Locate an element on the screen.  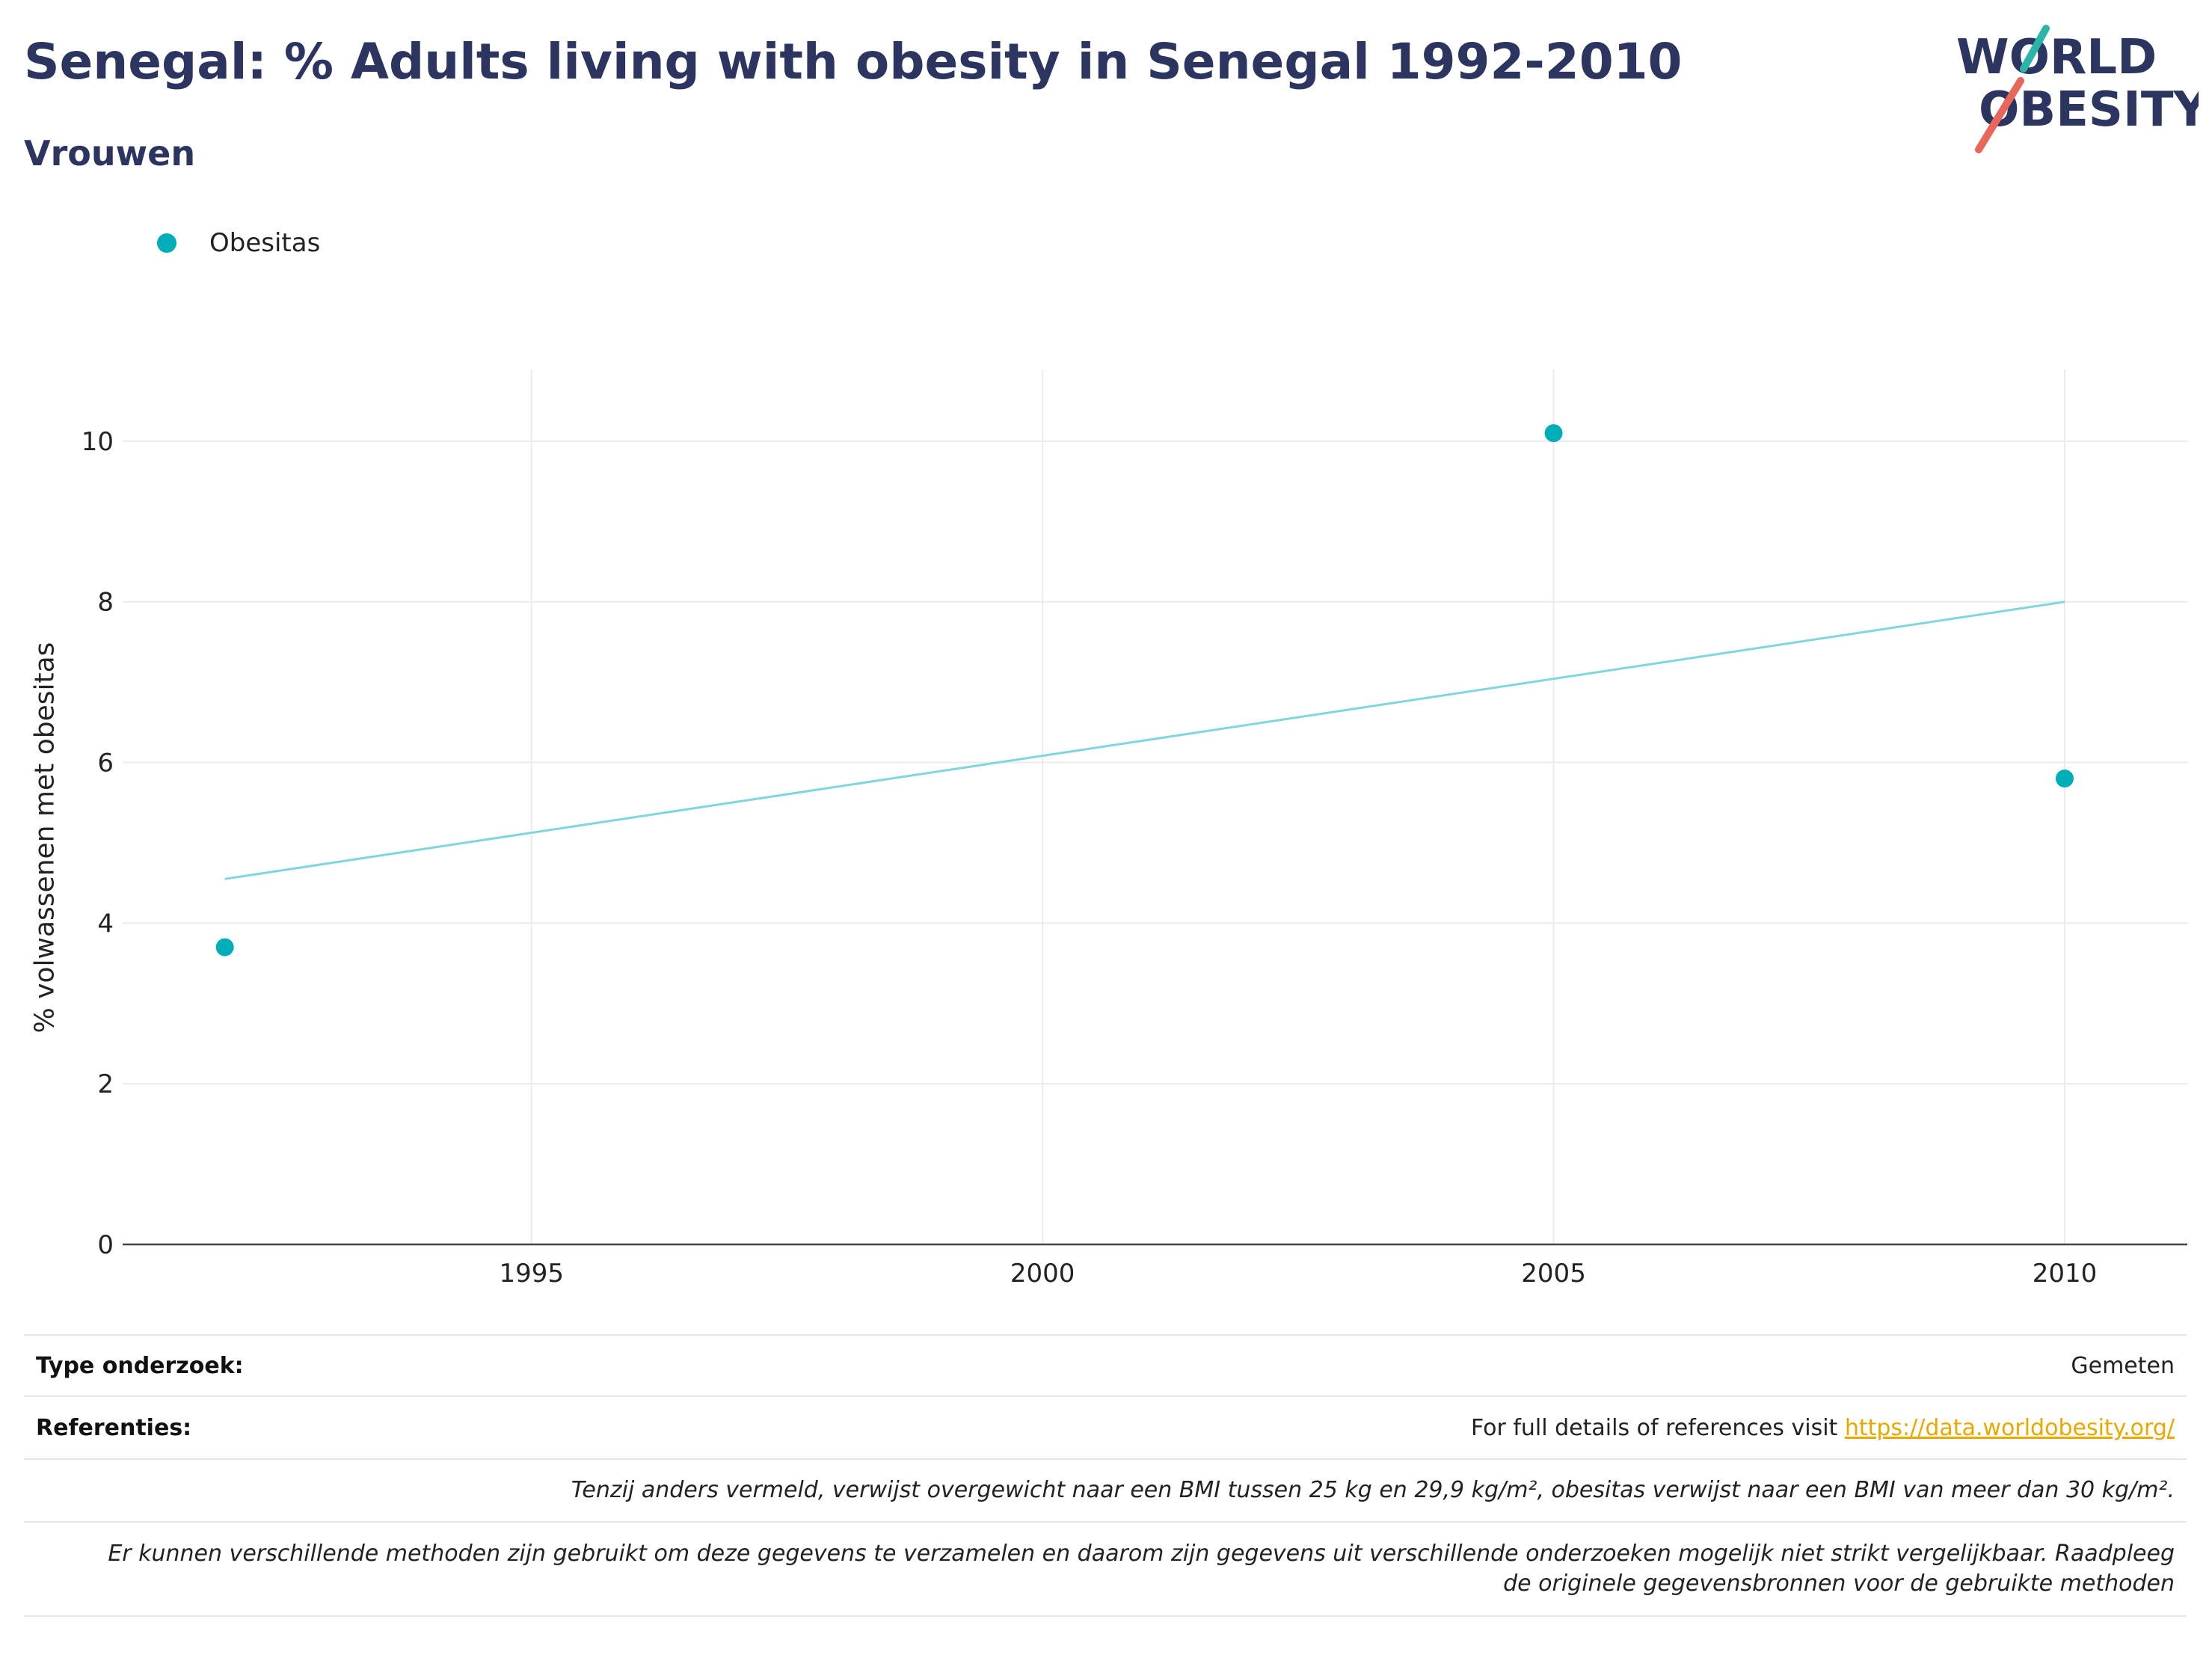
legend: Obesitas is located at coordinates (238, 243).